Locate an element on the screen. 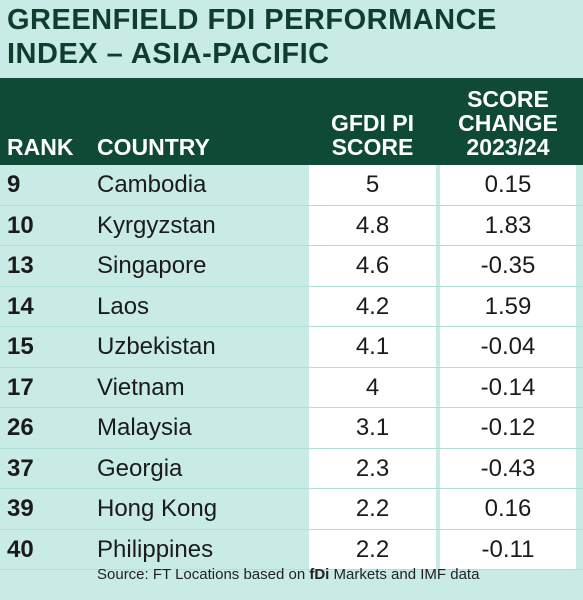  score-cell: 3.1 is located at coordinates (372, 428).